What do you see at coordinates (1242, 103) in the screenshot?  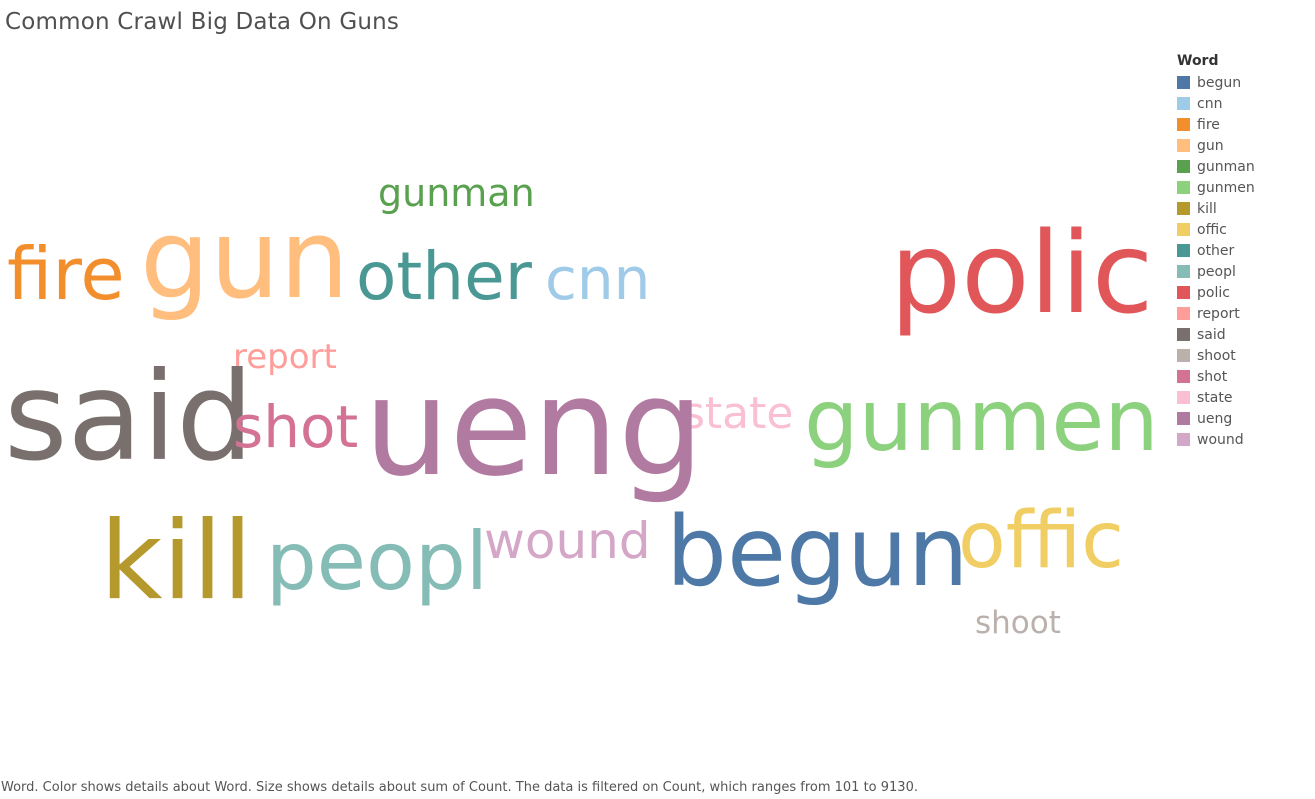 I see `legend-item-cnn: cnn` at bounding box center [1242, 103].